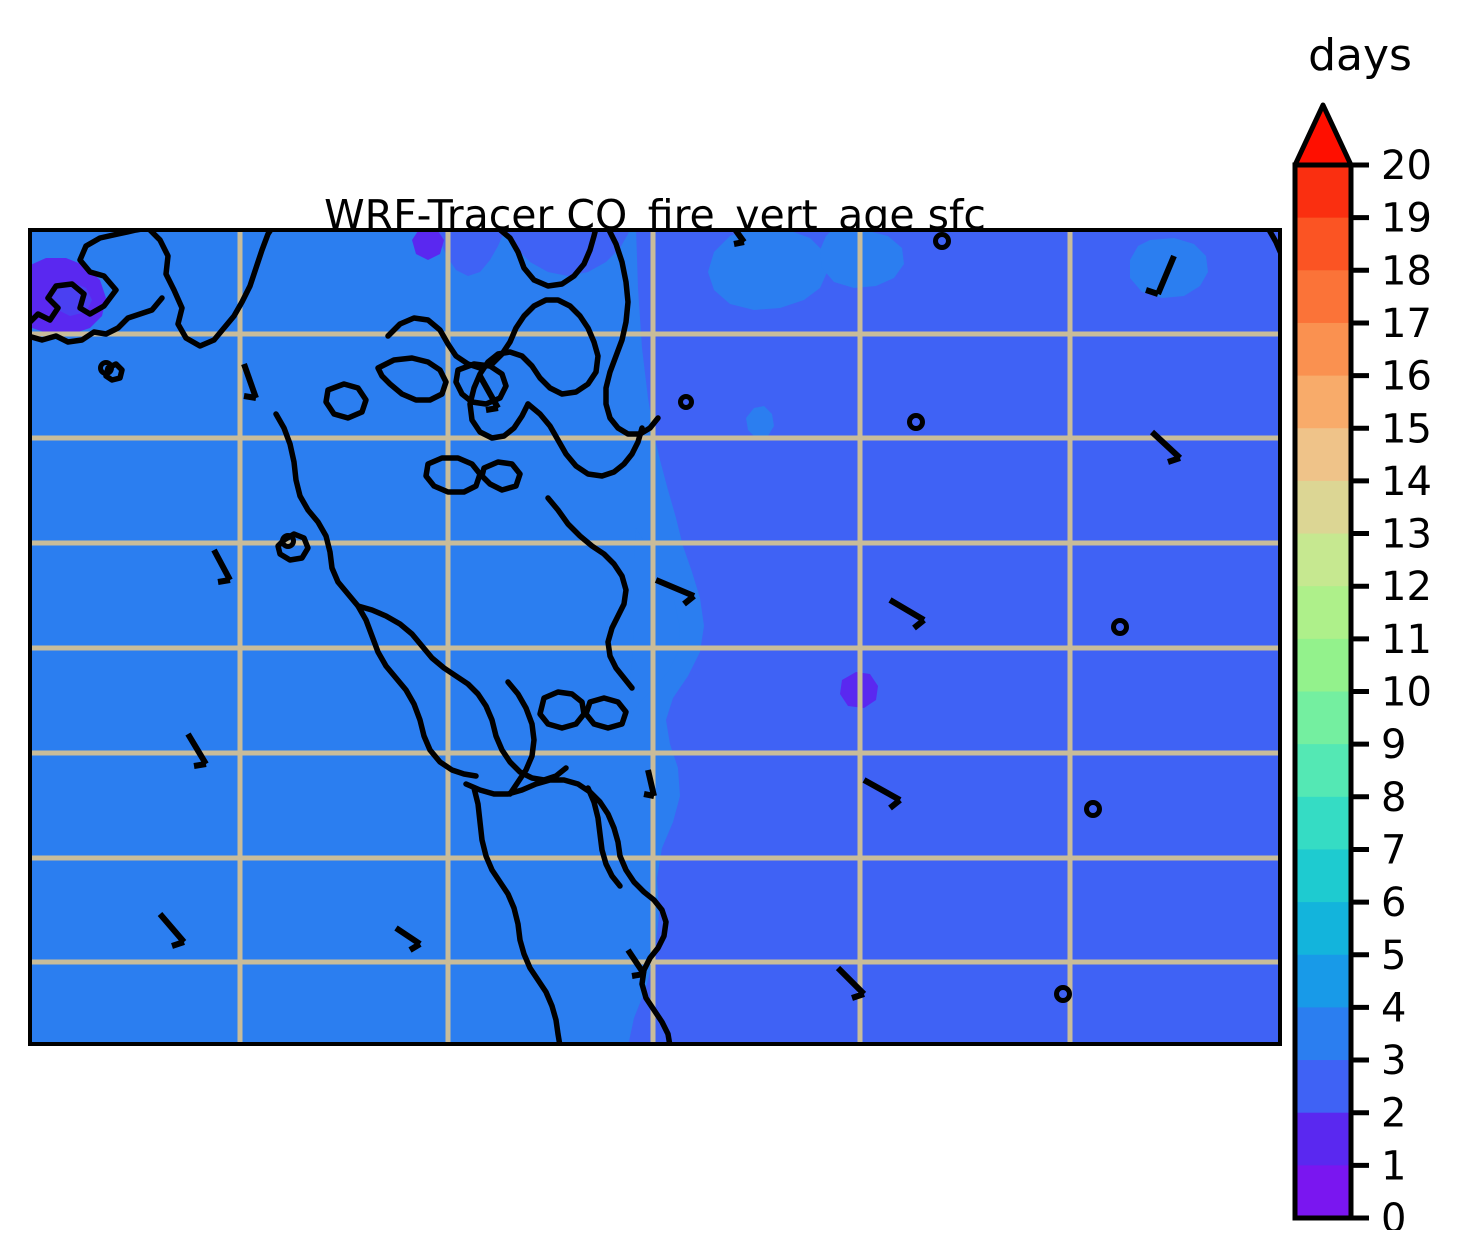 This screenshot has height=1256, width=1462. I want to click on coastline-alaska, so click(86, 278).